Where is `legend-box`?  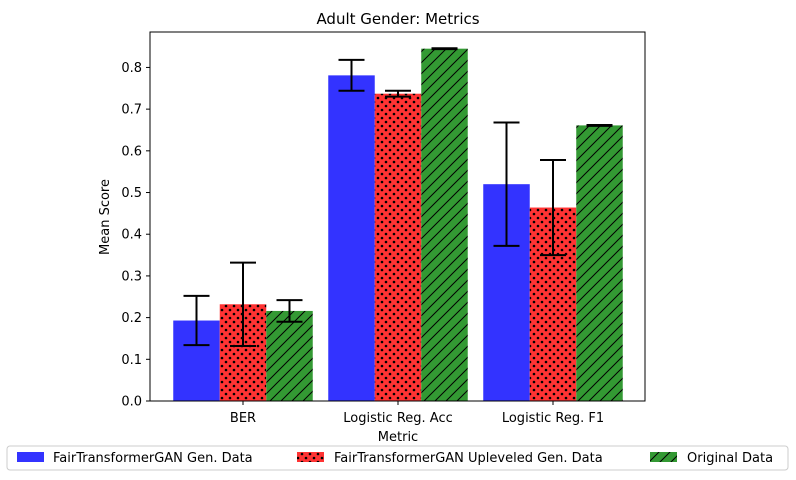
legend-box is located at coordinates (397, 458).